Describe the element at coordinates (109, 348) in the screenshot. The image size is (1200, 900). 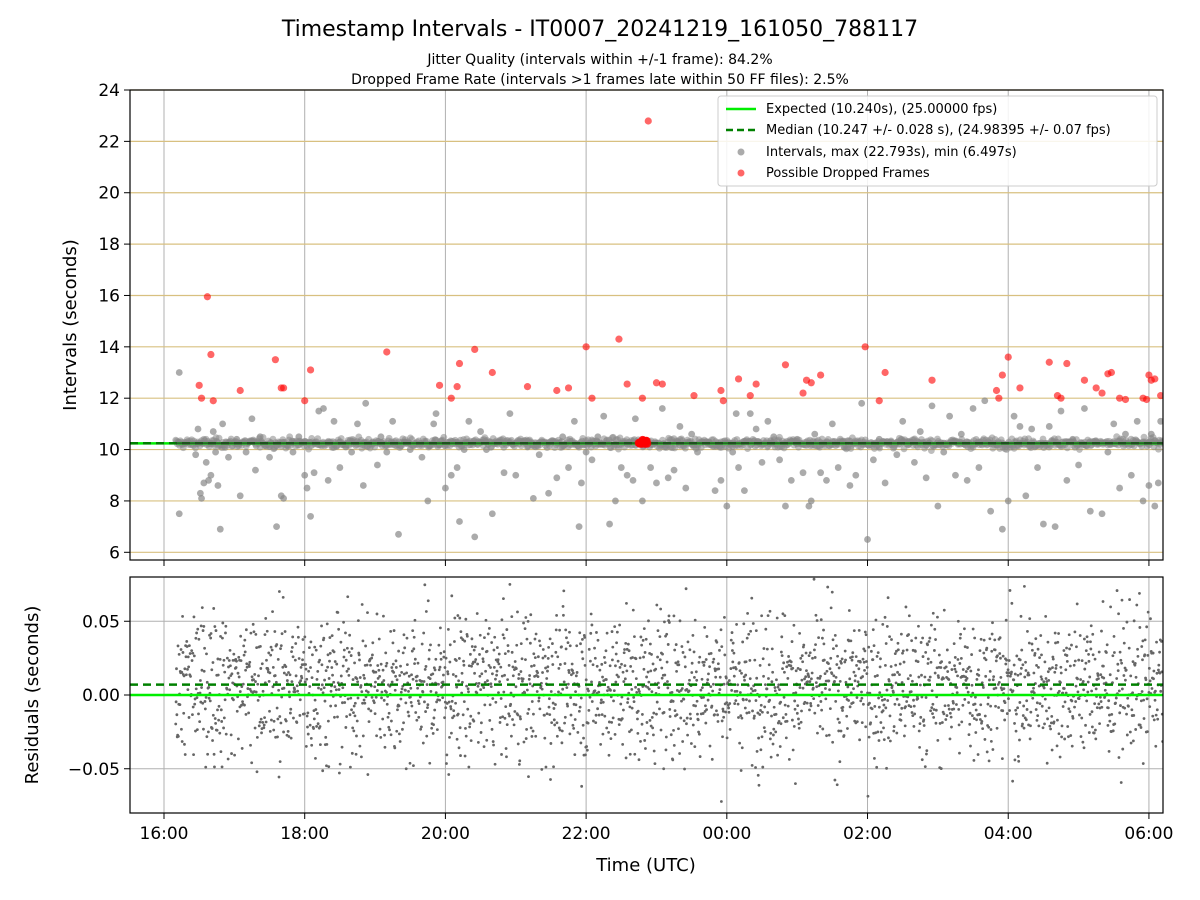
I see `intervals-y-tick-label: 14` at that location.